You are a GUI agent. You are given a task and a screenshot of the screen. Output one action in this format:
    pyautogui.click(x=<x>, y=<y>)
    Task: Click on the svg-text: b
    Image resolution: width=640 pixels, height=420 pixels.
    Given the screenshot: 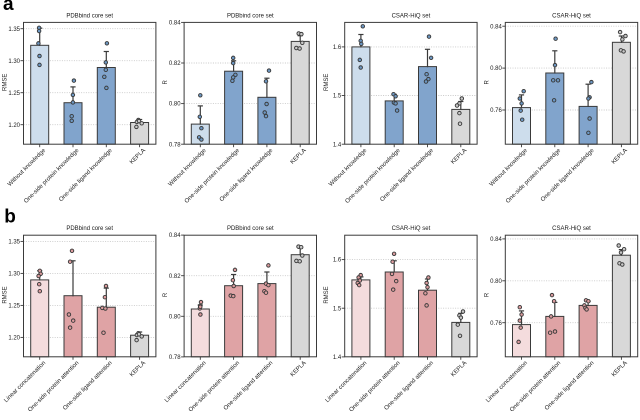 What is the action you would take?
    pyautogui.click(x=10, y=217)
    